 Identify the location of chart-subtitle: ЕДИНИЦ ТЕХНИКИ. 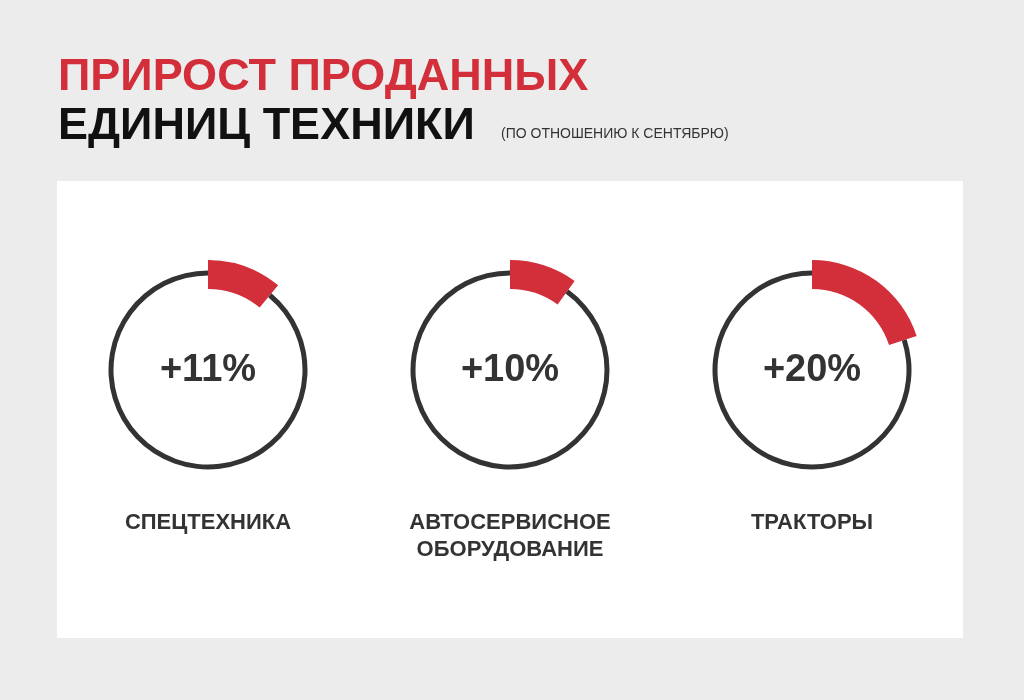
(266, 123).